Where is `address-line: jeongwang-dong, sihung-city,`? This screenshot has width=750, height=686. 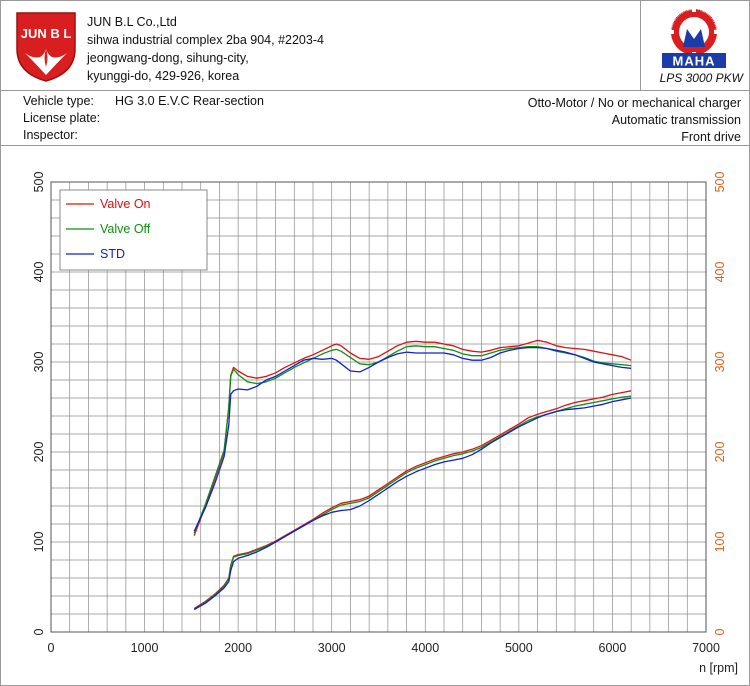 address-line: jeongwang-dong, sihung-city, is located at coordinates (168, 58).